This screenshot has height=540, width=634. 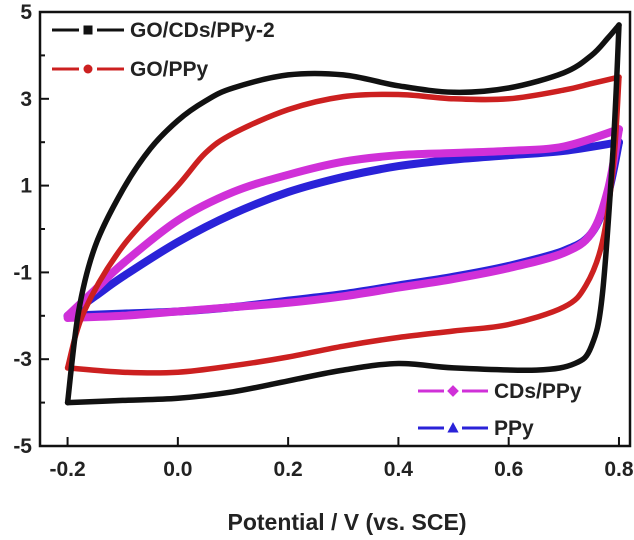 I want to click on x-tick-label: 0.2, so click(x=288, y=469).